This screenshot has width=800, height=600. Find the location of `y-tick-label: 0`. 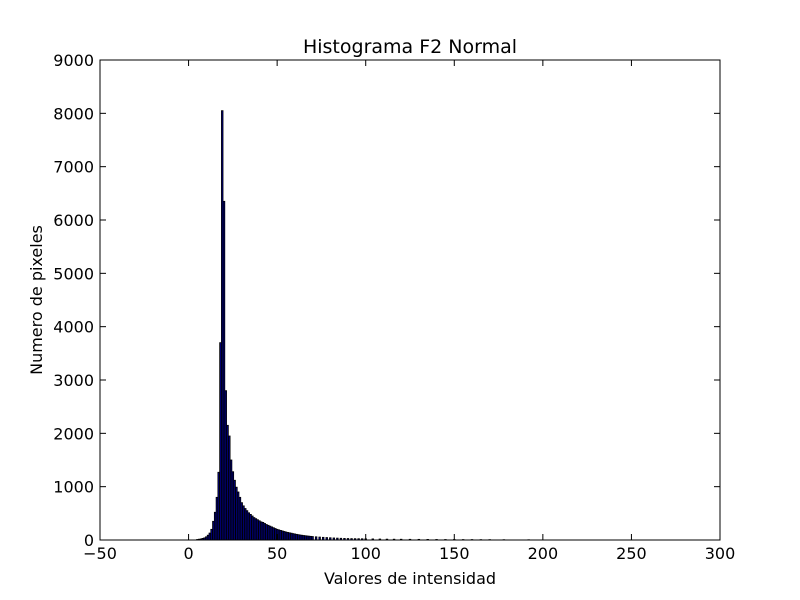

y-tick-label: 0 is located at coordinates (89, 540).